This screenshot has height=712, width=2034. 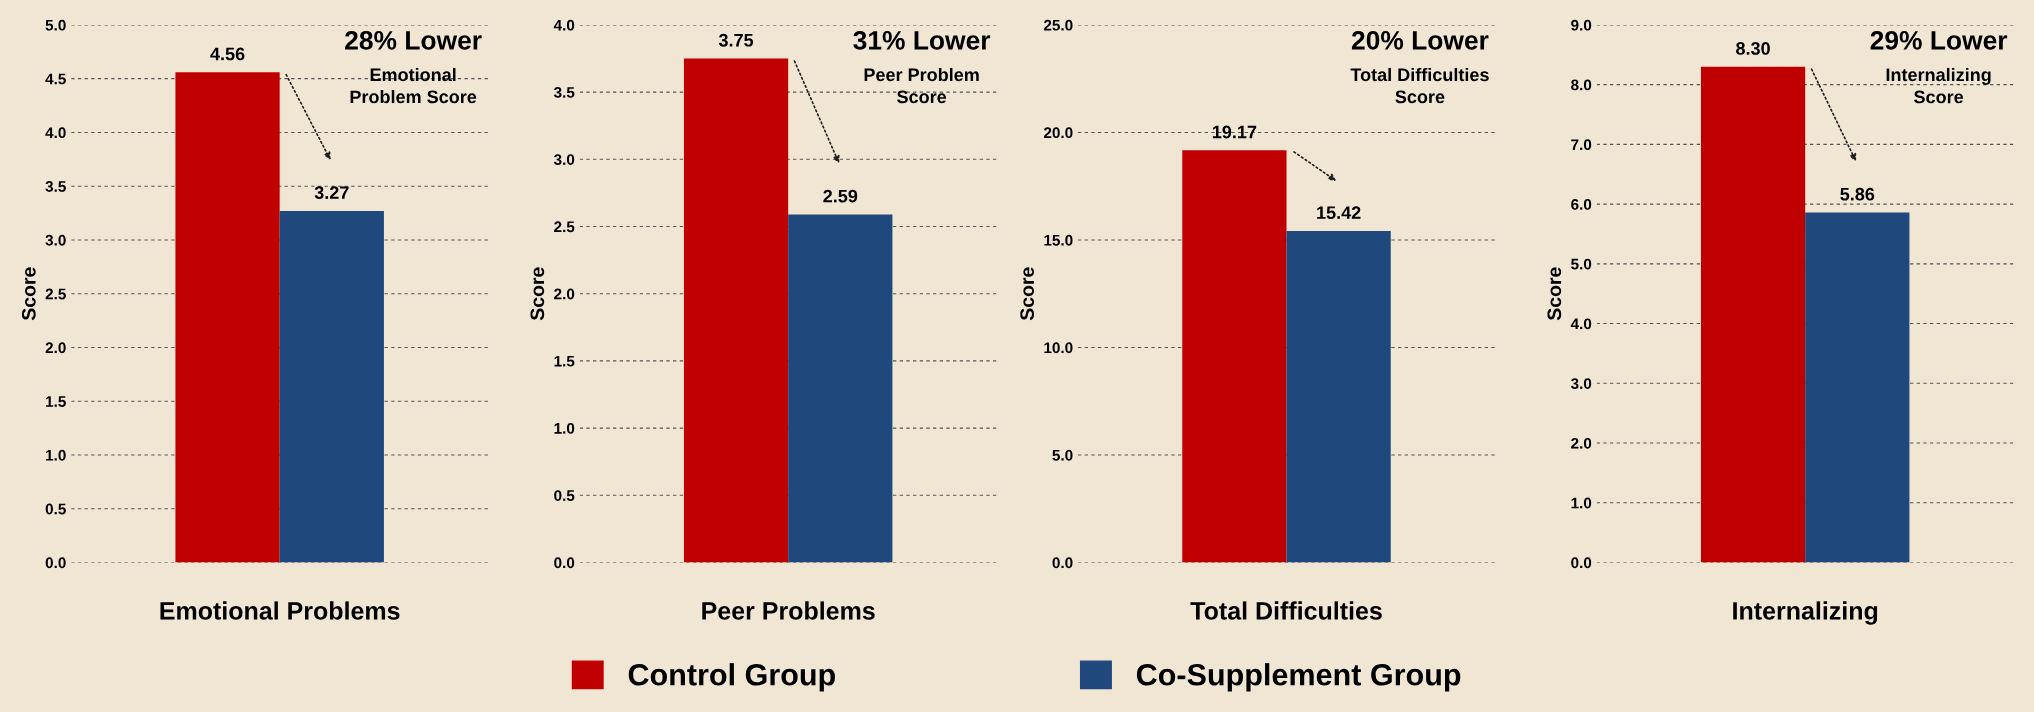 What do you see at coordinates (1857, 194) in the screenshot?
I see `data-label: 5.86` at bounding box center [1857, 194].